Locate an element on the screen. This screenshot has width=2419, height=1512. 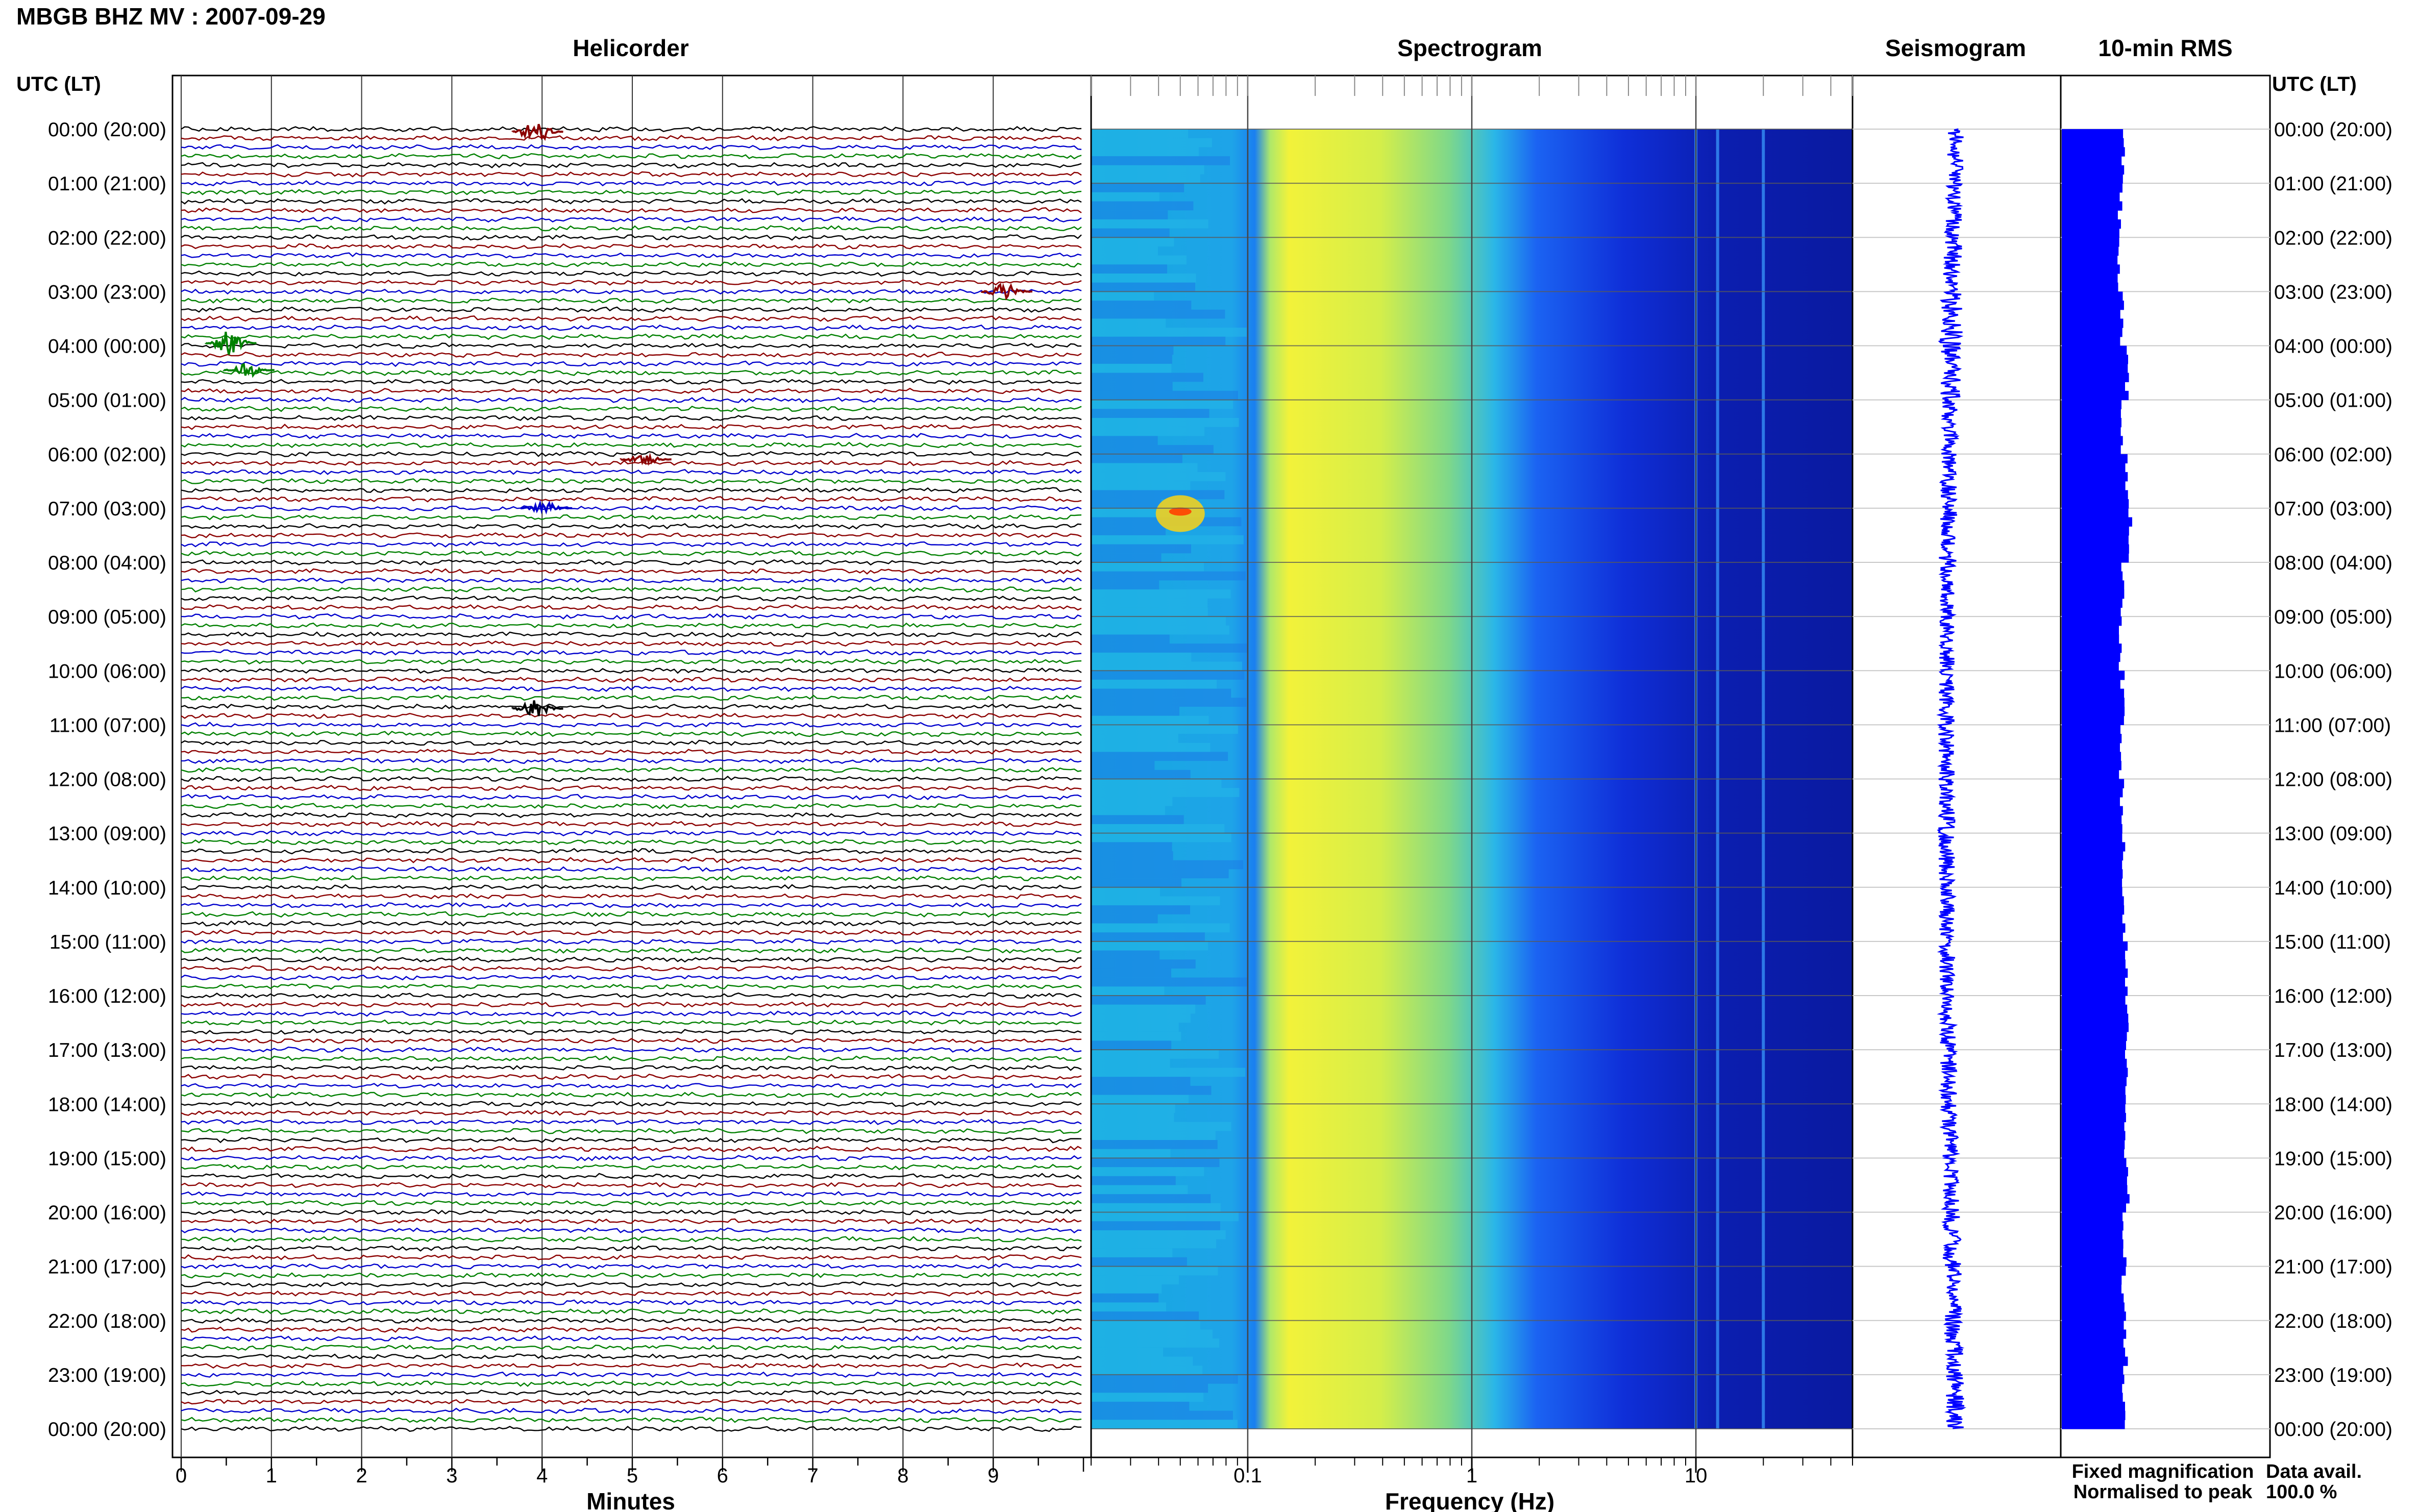
helicorder-x-axis: 0 1 2 3 4 5 6 7 8 9 is located at coordinates (630, 1472).